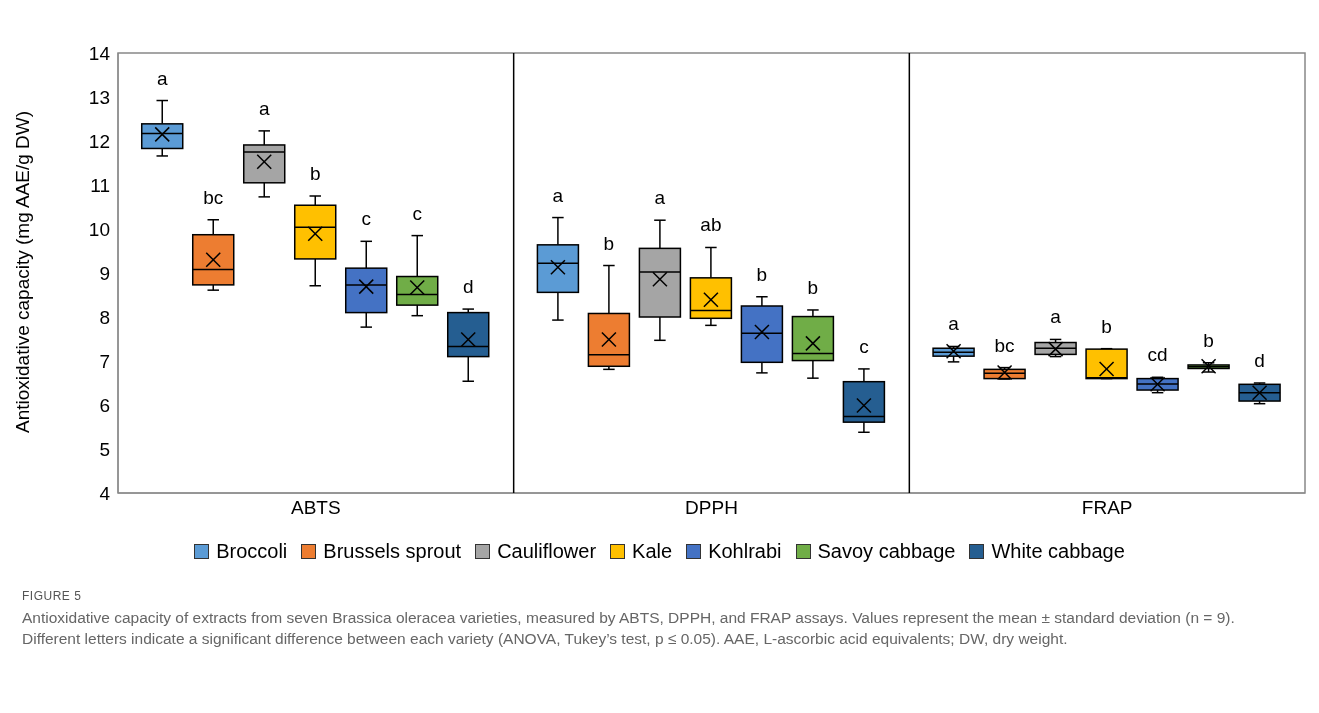  I want to click on text: ab, so click(711, 225).